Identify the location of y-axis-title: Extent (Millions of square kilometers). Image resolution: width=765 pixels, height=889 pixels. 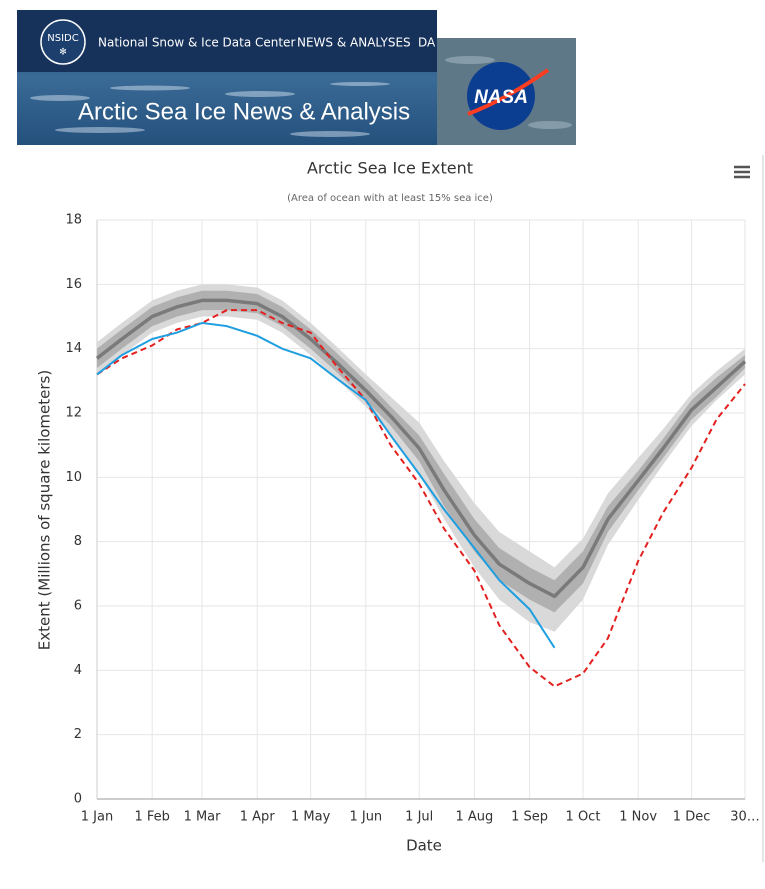
(45, 510).